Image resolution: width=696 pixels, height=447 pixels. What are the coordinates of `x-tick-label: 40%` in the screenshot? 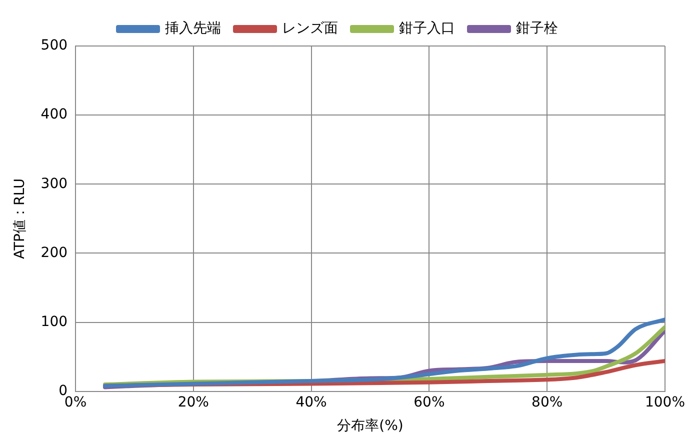 It's located at (311, 402).